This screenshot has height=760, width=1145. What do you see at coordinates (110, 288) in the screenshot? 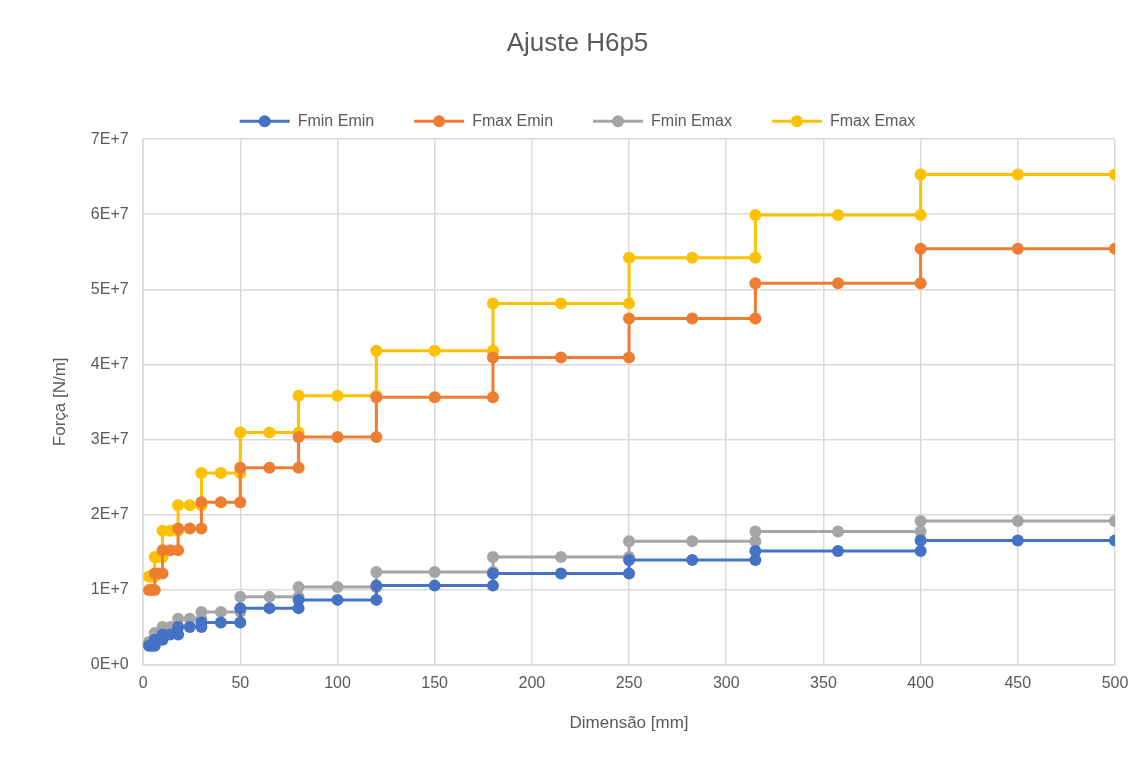
I see `y-tick-label: 5E+7` at bounding box center [110, 288].